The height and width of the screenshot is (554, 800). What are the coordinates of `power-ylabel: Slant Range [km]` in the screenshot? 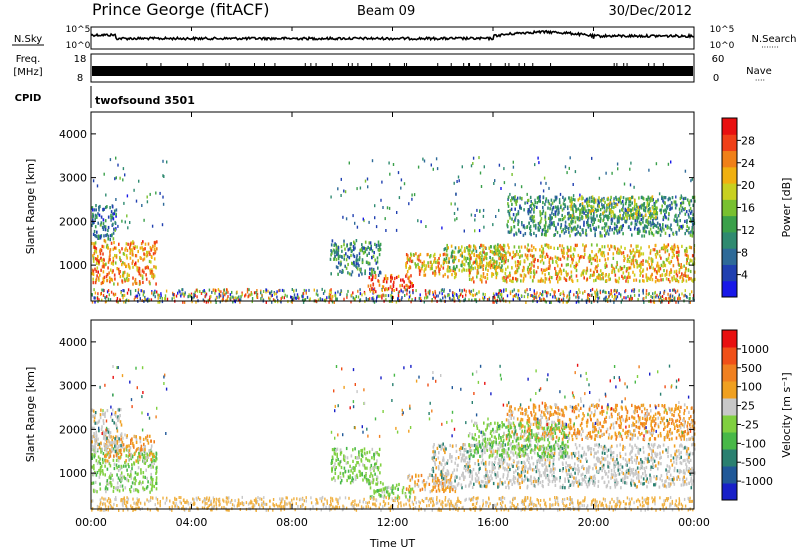 It's located at (30, 207).